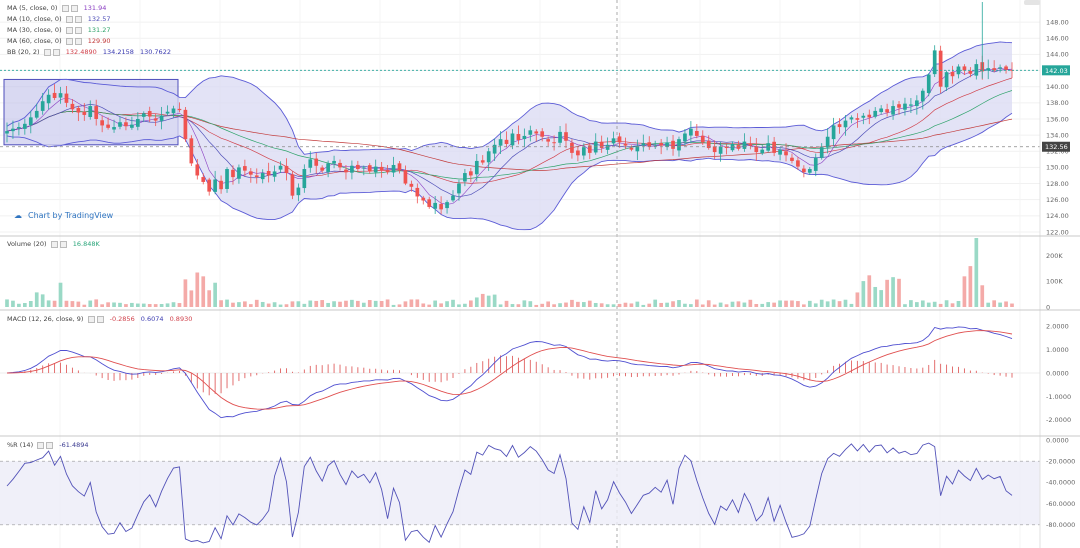 The image size is (1080, 548). What do you see at coordinates (155, 52) in the screenshot?
I see `bb-value-lower: 130.7622` at bounding box center [155, 52].